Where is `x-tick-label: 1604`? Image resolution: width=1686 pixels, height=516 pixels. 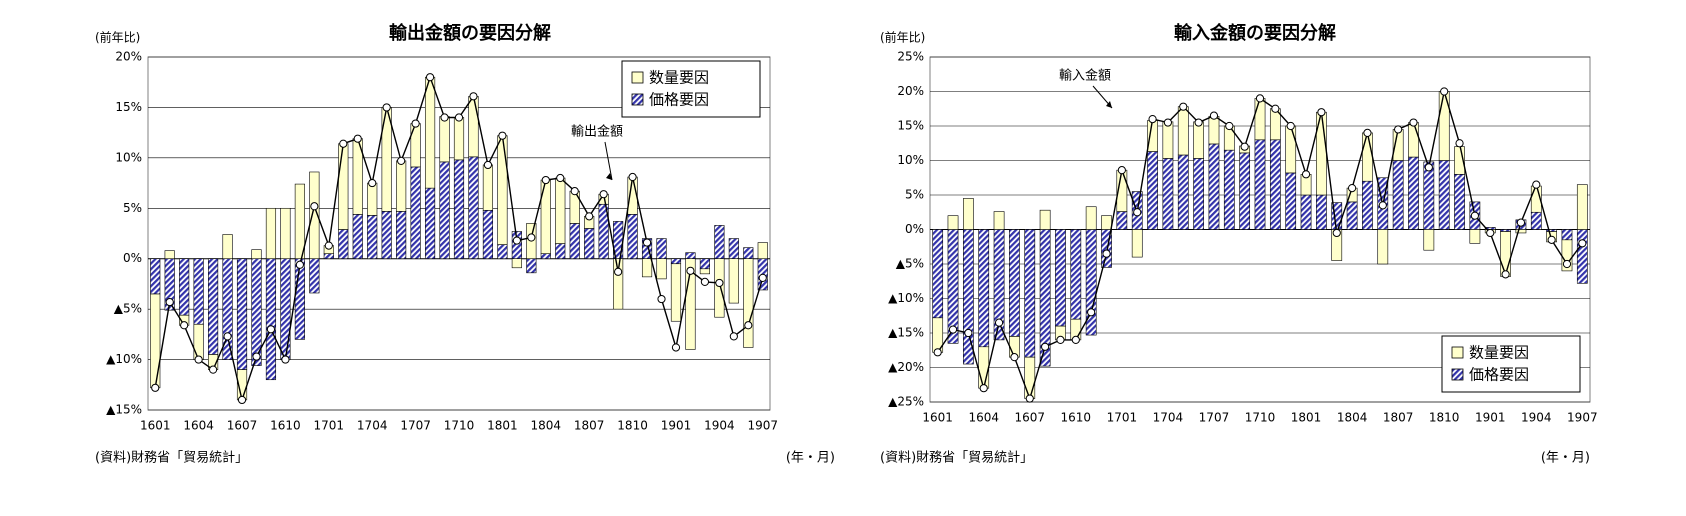
x-tick-label: 1604 is located at coordinates (983, 418).